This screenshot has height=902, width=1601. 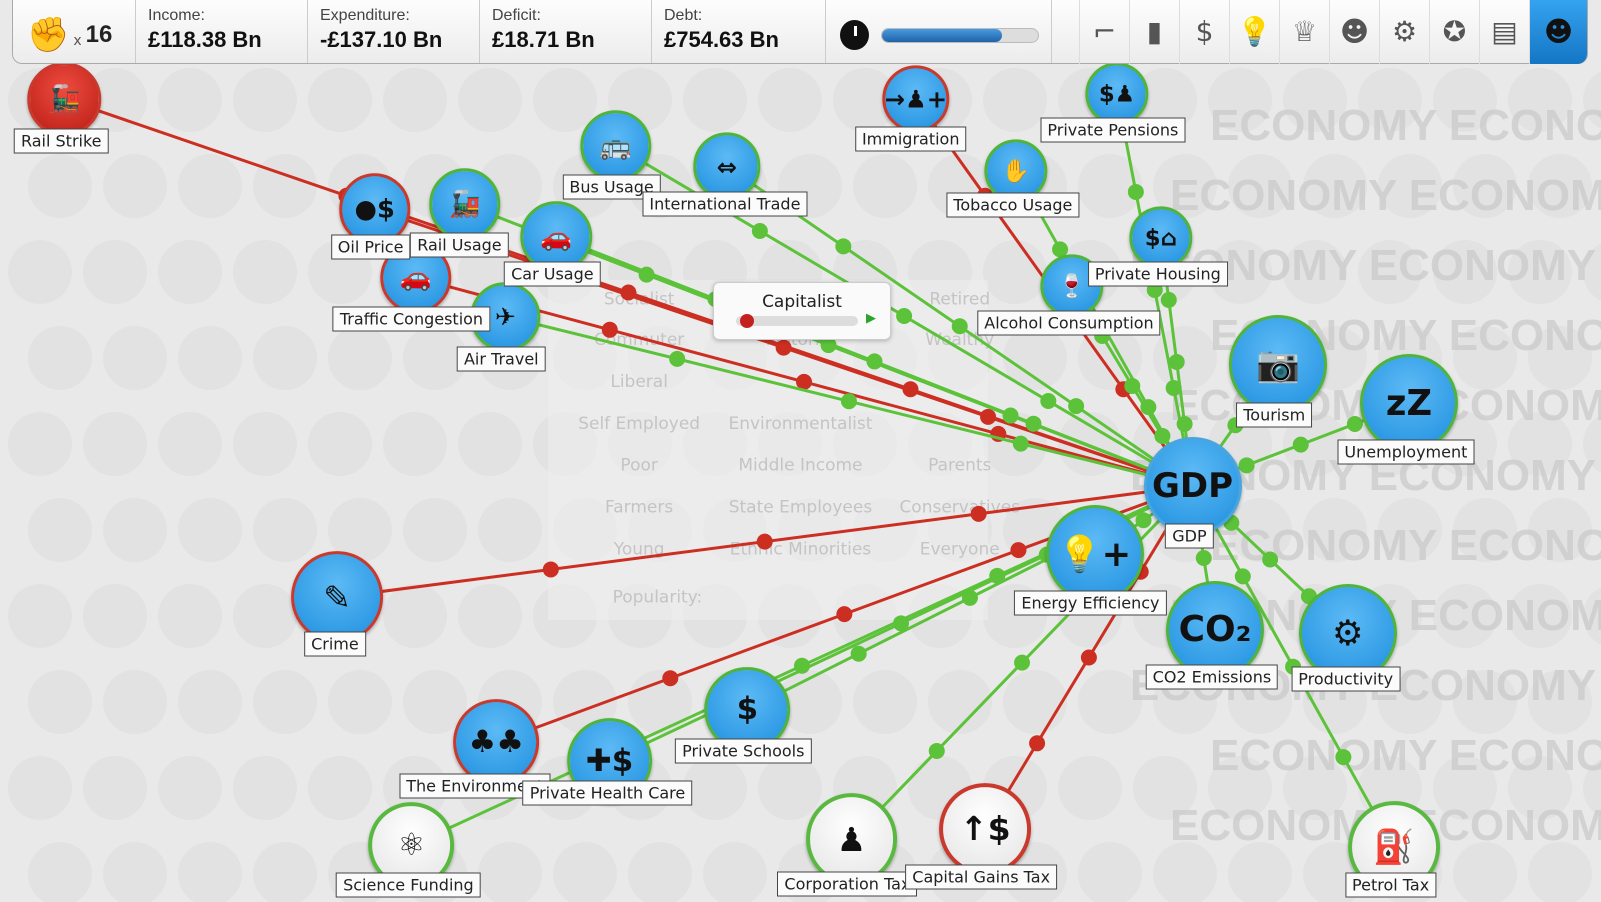 I want to click on node-label-gdp: GDP, so click(x=1189, y=536).